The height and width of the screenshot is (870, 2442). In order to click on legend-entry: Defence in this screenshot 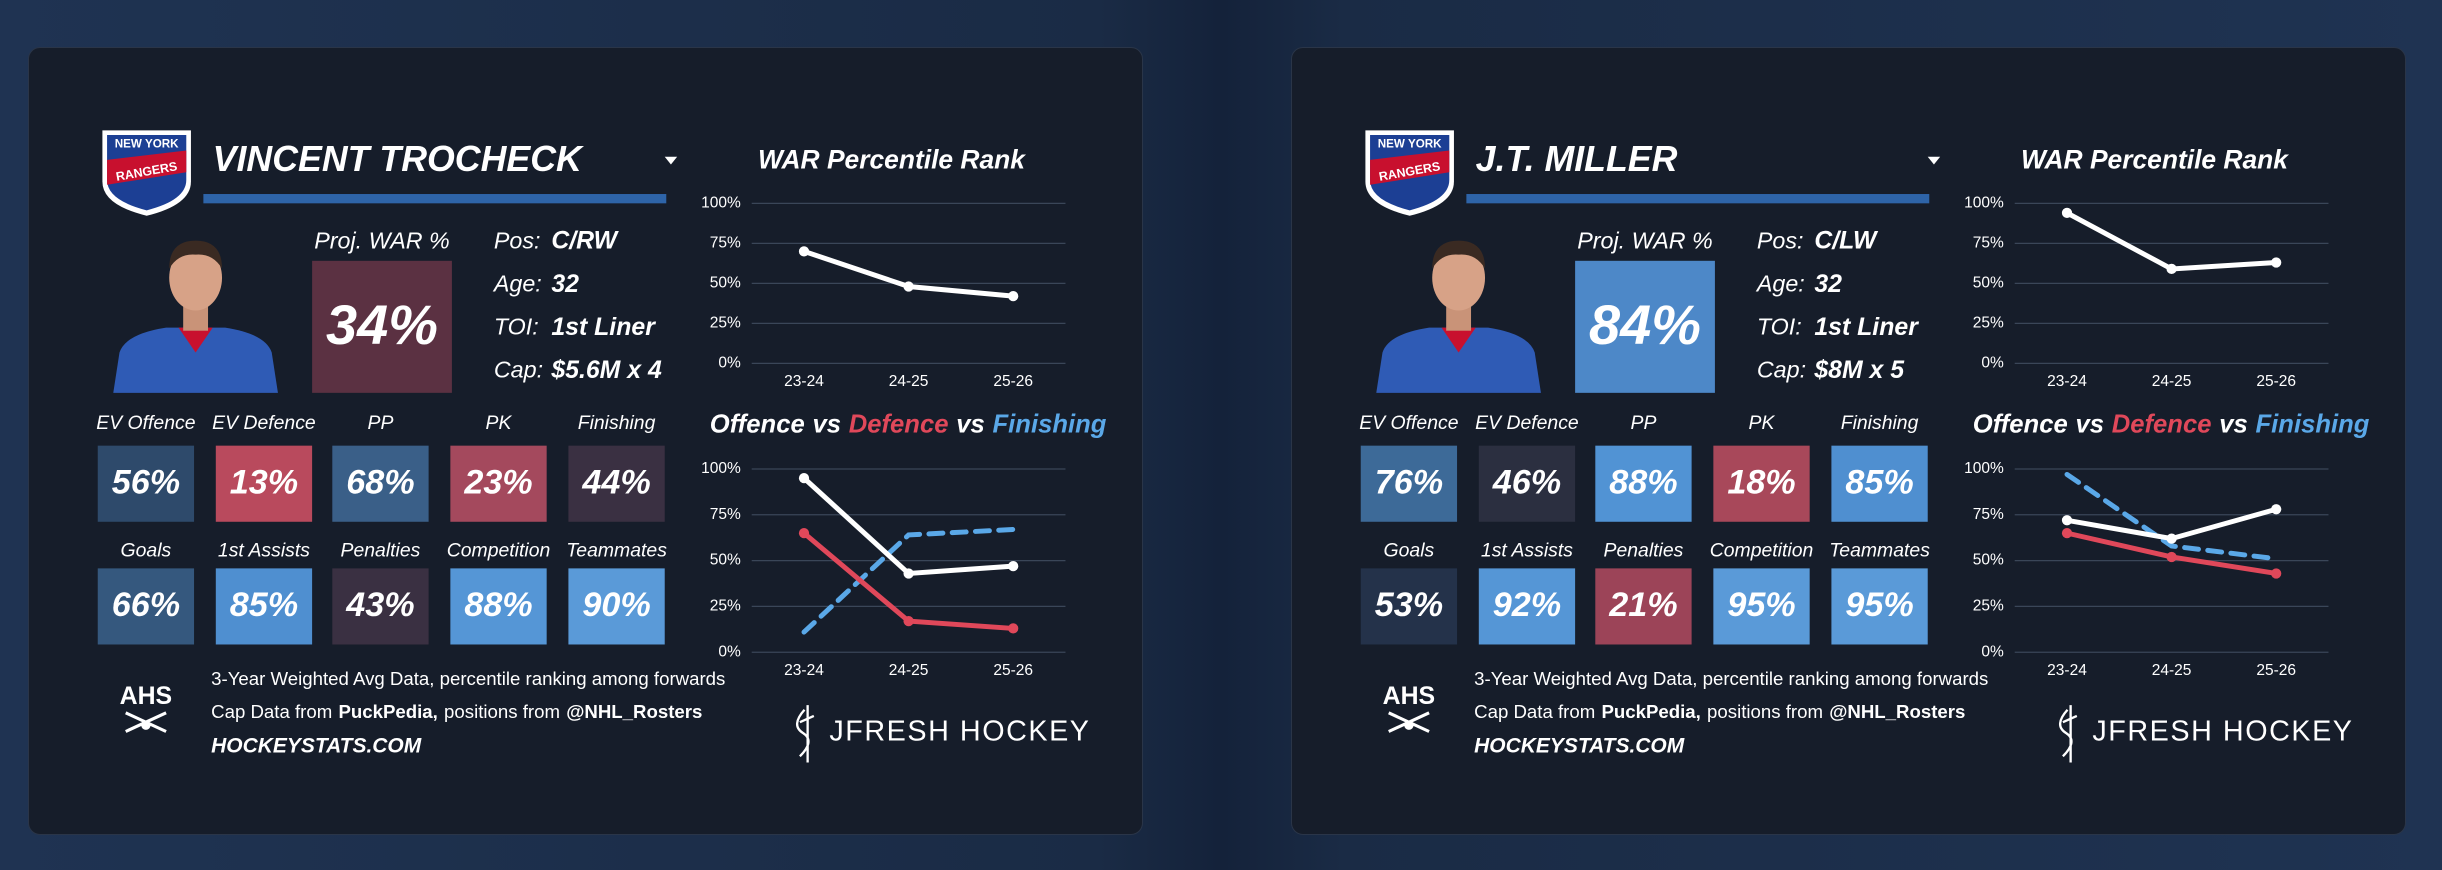, I will do `click(2162, 424)`.